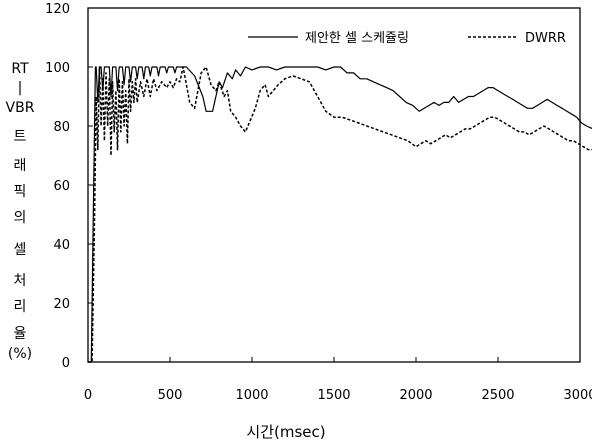 The height and width of the screenshot is (443, 592). I want to click on y-tick-label: 40, so click(61, 245).